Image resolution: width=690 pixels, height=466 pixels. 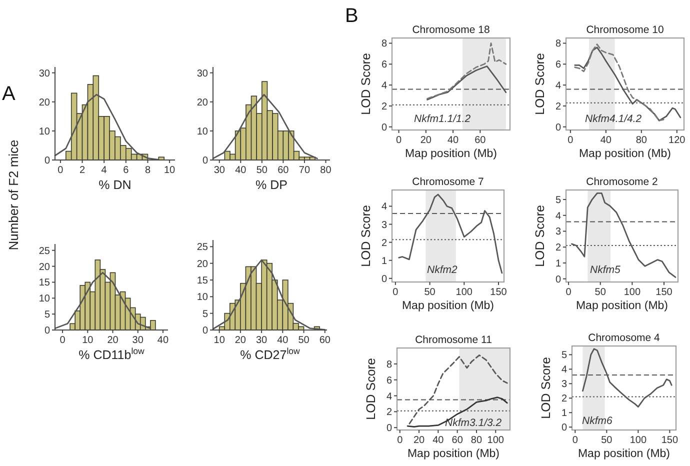 What do you see at coordinates (126, 170) in the screenshot?
I see `x-tick-label: 6` at bounding box center [126, 170].